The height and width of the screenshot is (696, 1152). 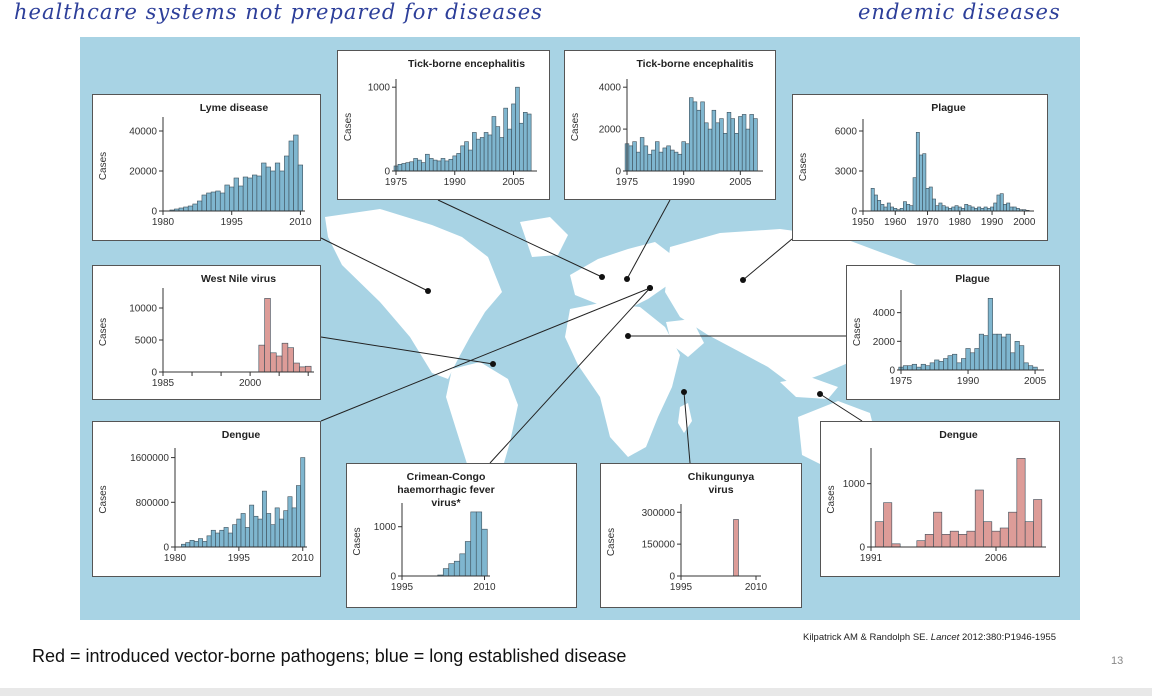 What do you see at coordinates (622, 380) in the screenshot?
I see `africa-landmass` at bounding box center [622, 380].